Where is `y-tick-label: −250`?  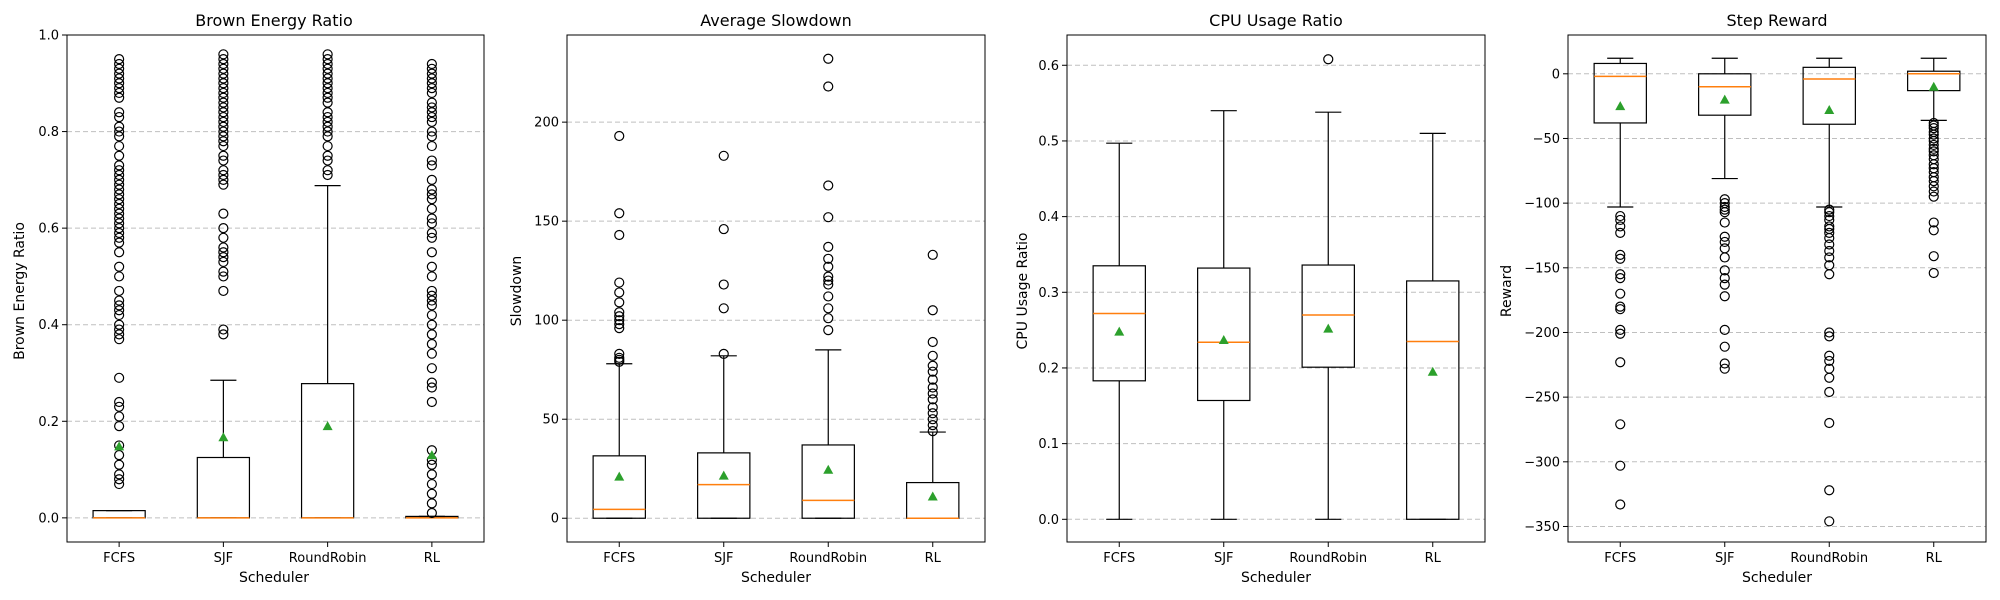 y-tick-label: −250 is located at coordinates (1542, 398).